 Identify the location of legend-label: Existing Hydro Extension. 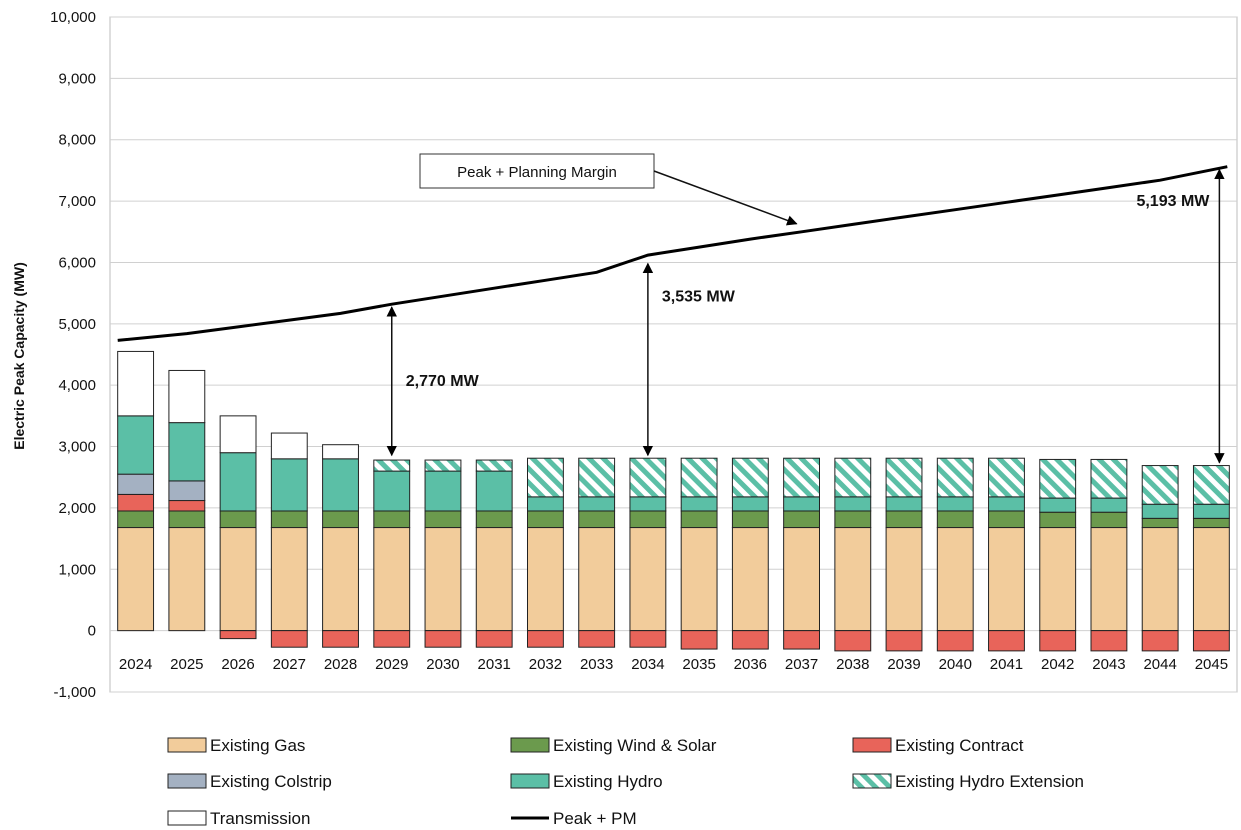
(989, 781).